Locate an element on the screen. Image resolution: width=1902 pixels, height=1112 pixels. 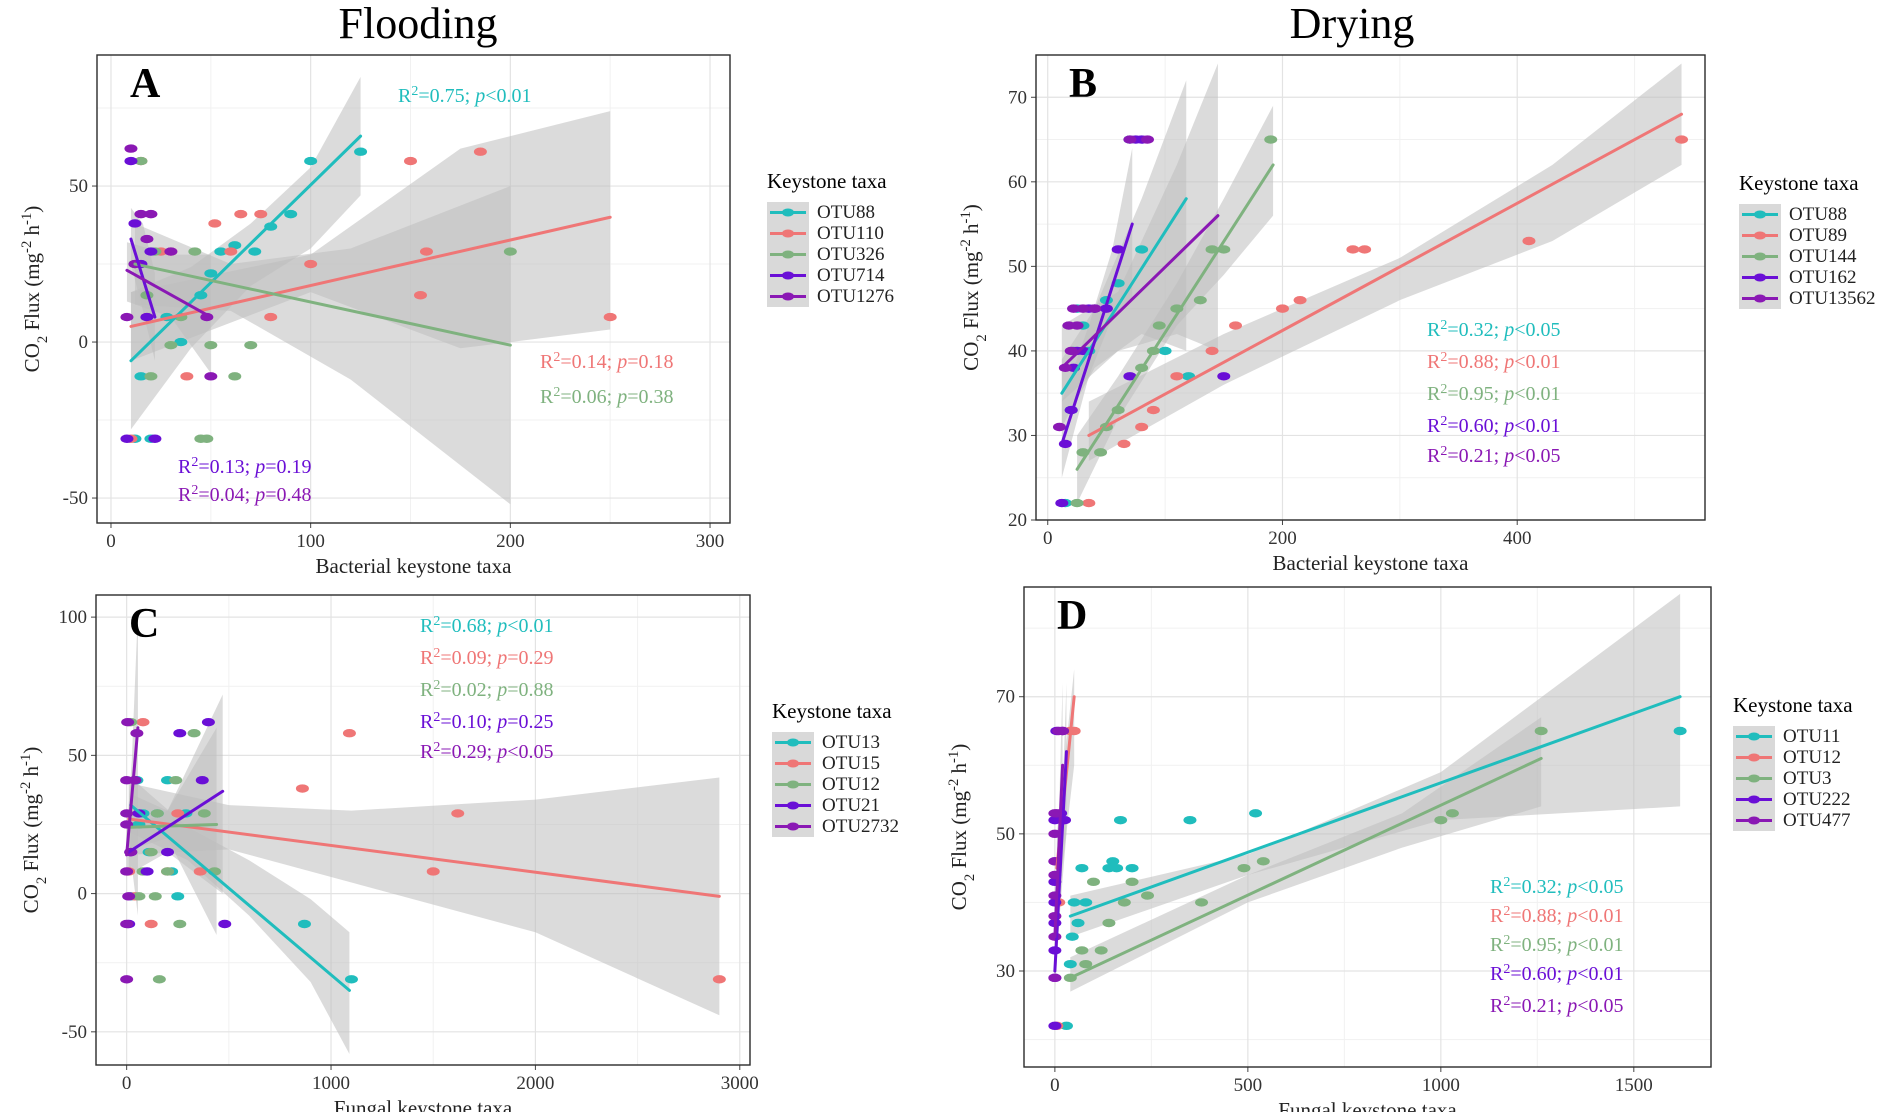
legend-label-otu326: OTU326 is located at coordinates (851, 254).